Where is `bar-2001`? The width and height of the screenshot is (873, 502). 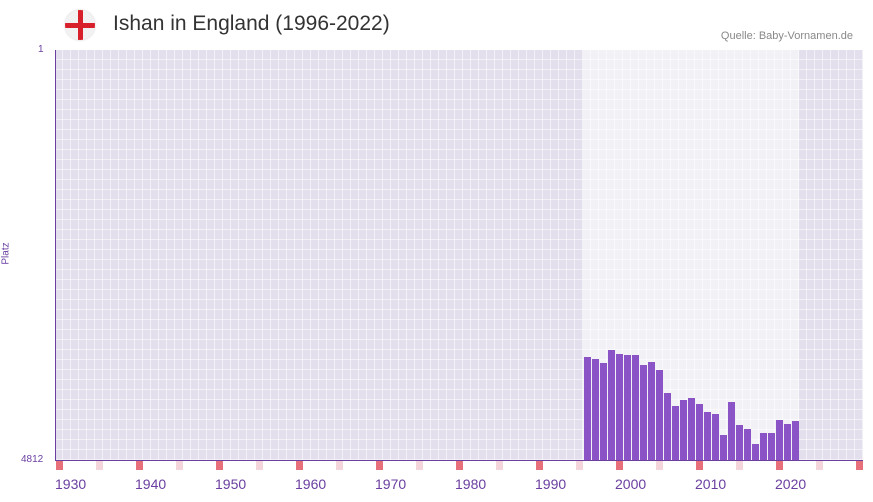 bar-2001 is located at coordinates (627, 407).